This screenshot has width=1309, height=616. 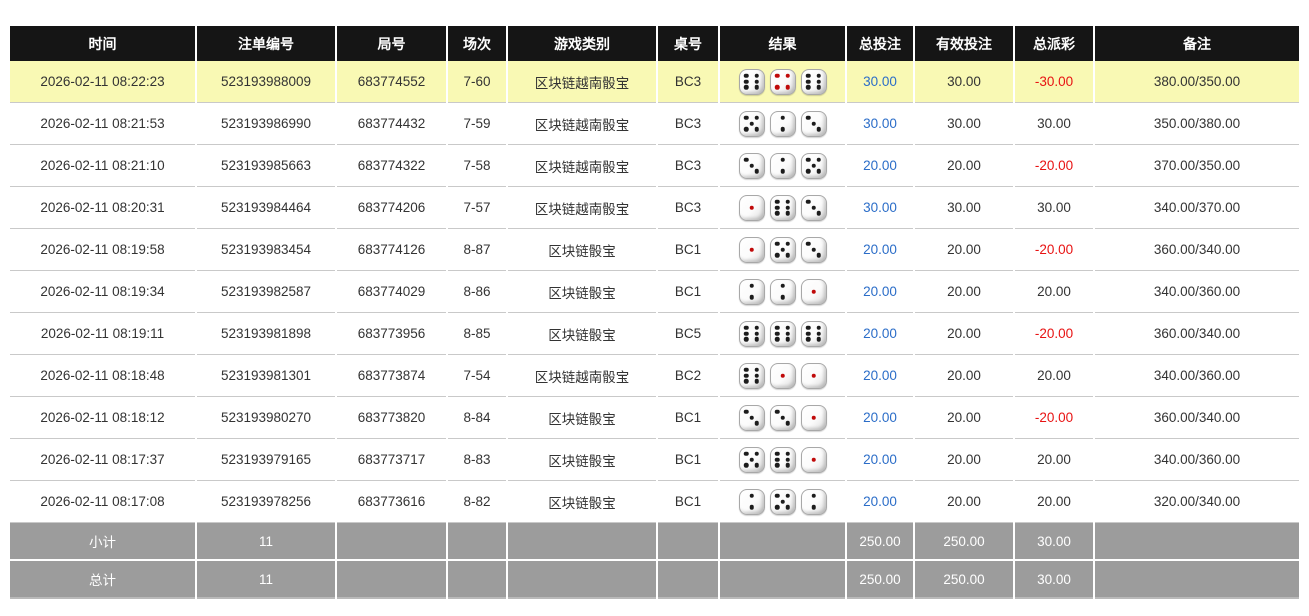 I want to click on session-cell: 8-84, so click(x=477, y=418).